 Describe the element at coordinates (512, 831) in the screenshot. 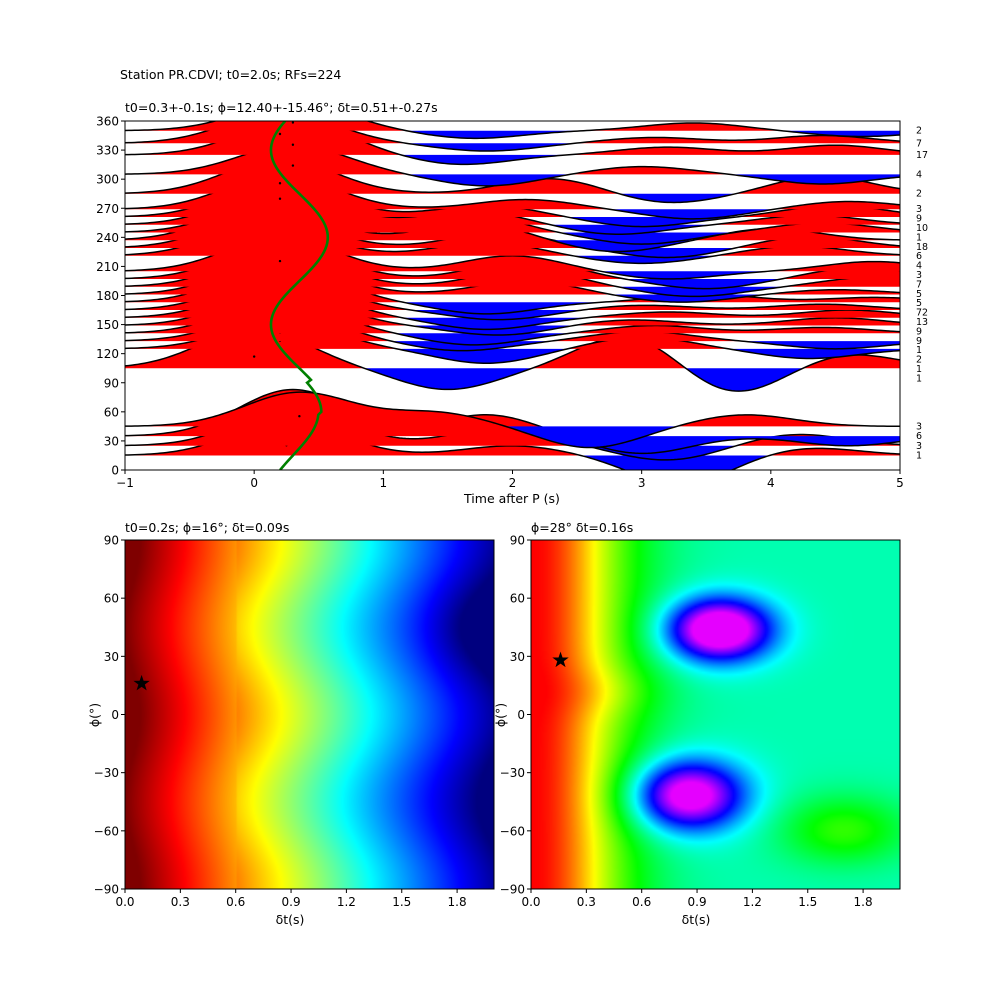

I see `right-y-tick-label: −60` at that location.